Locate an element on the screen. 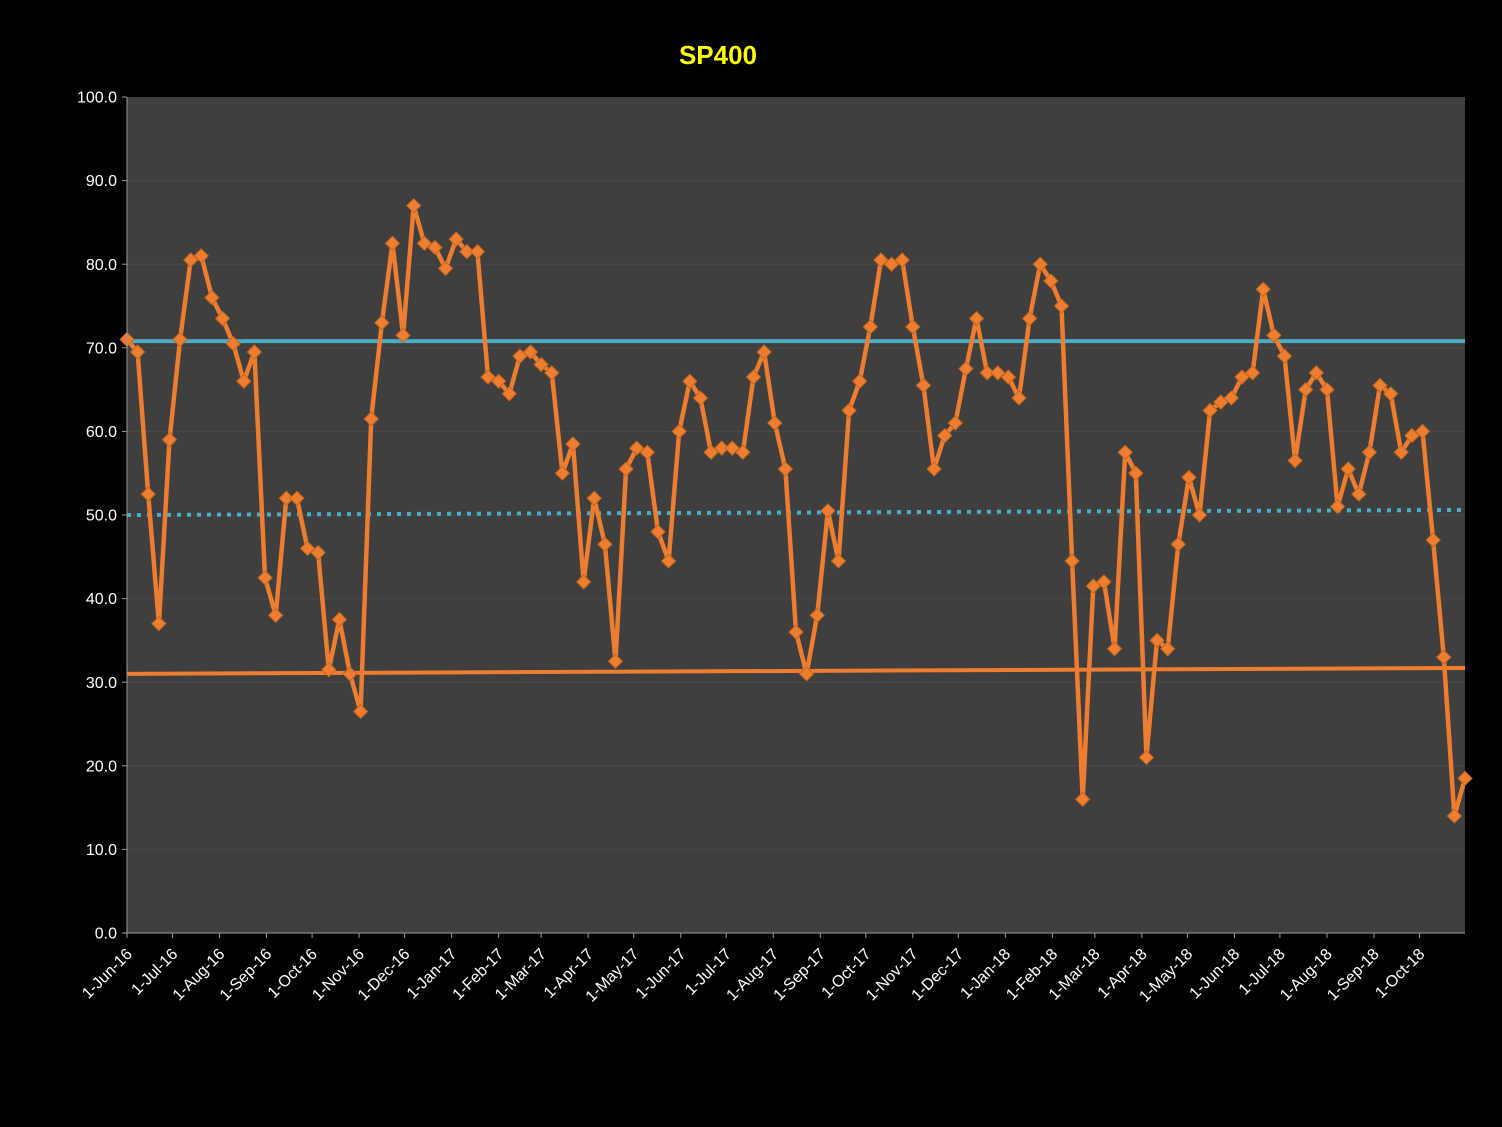 The width and height of the screenshot is (1502, 1127). x-tick-label: 1-Sep-16 is located at coordinates (246, 975).